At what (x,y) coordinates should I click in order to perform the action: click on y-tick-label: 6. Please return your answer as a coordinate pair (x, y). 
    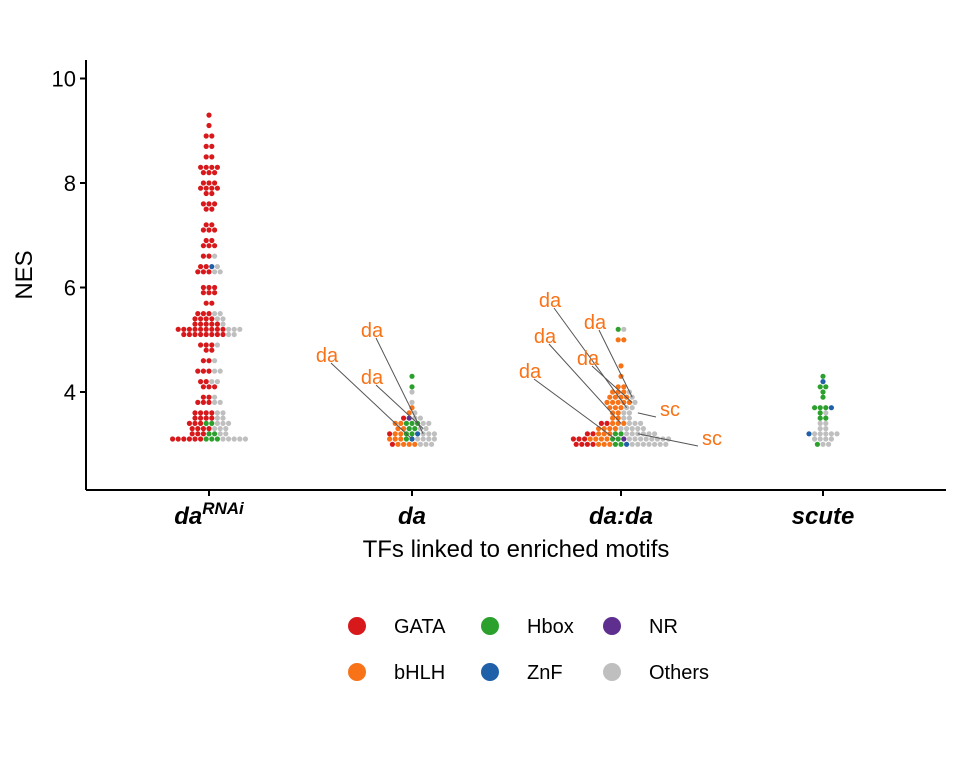
    Looking at the image, I should click on (70, 288).